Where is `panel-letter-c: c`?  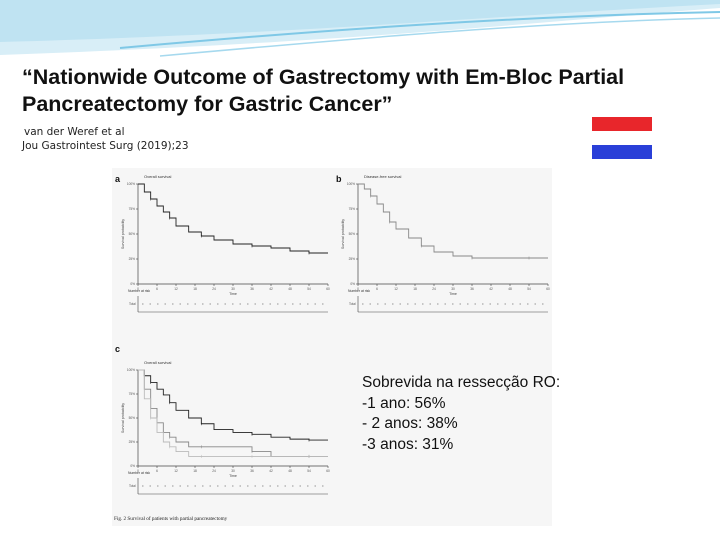
panel-letter-c: c is located at coordinates (117, 349).